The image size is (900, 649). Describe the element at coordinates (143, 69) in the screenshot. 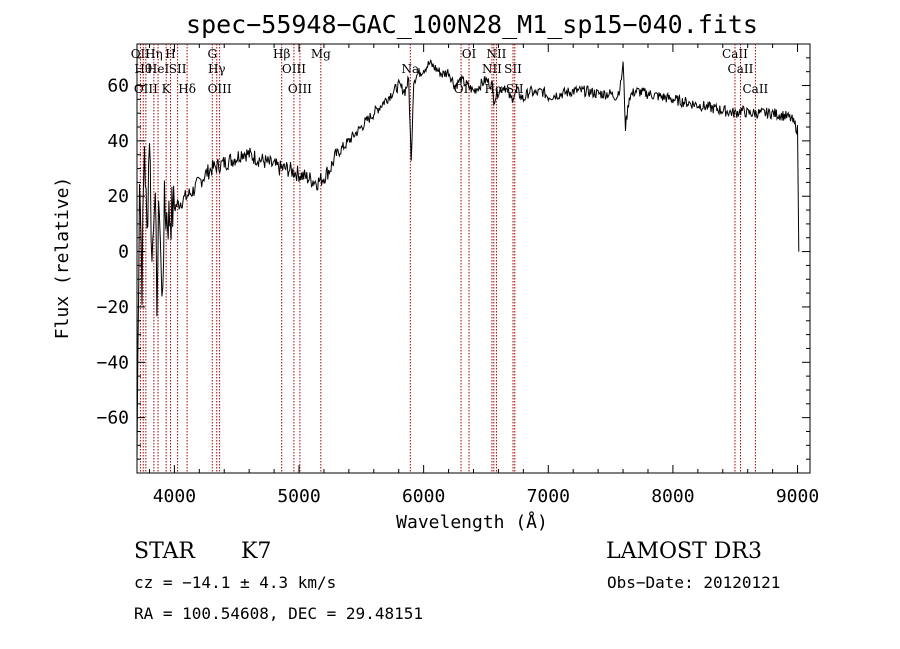

I see `line-marker-label: Hθ` at that location.